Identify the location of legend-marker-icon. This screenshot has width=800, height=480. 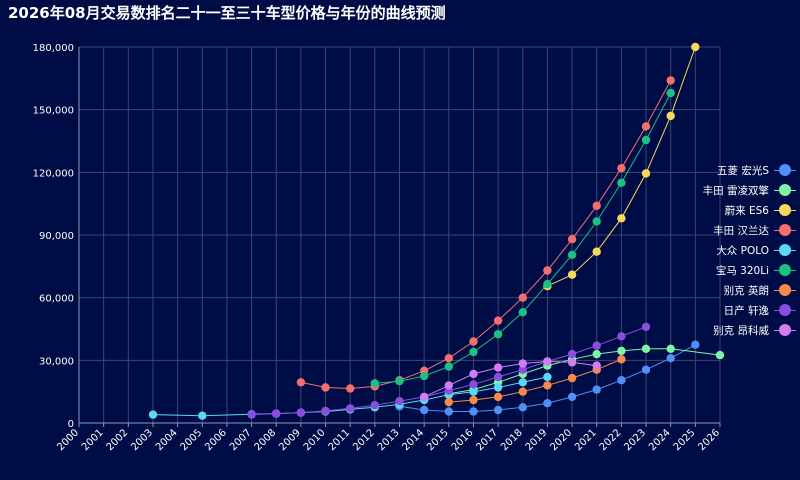
(785, 310).